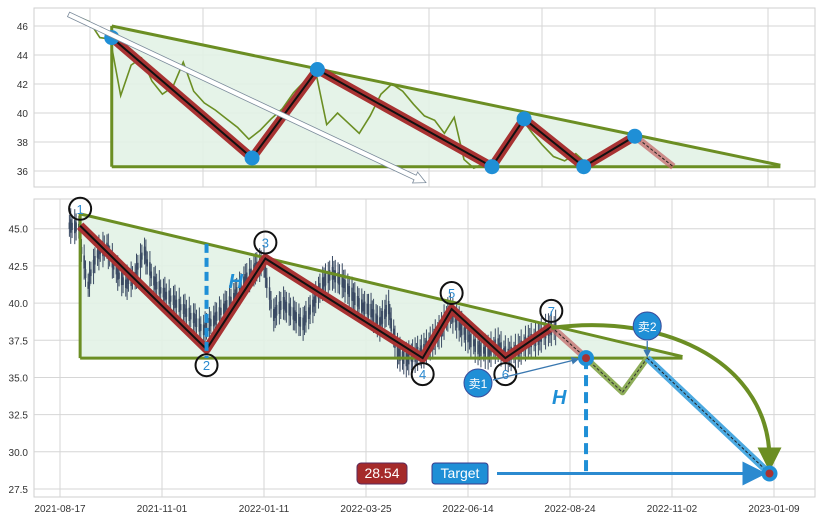  I want to click on trend-arrow, so click(246, 97).